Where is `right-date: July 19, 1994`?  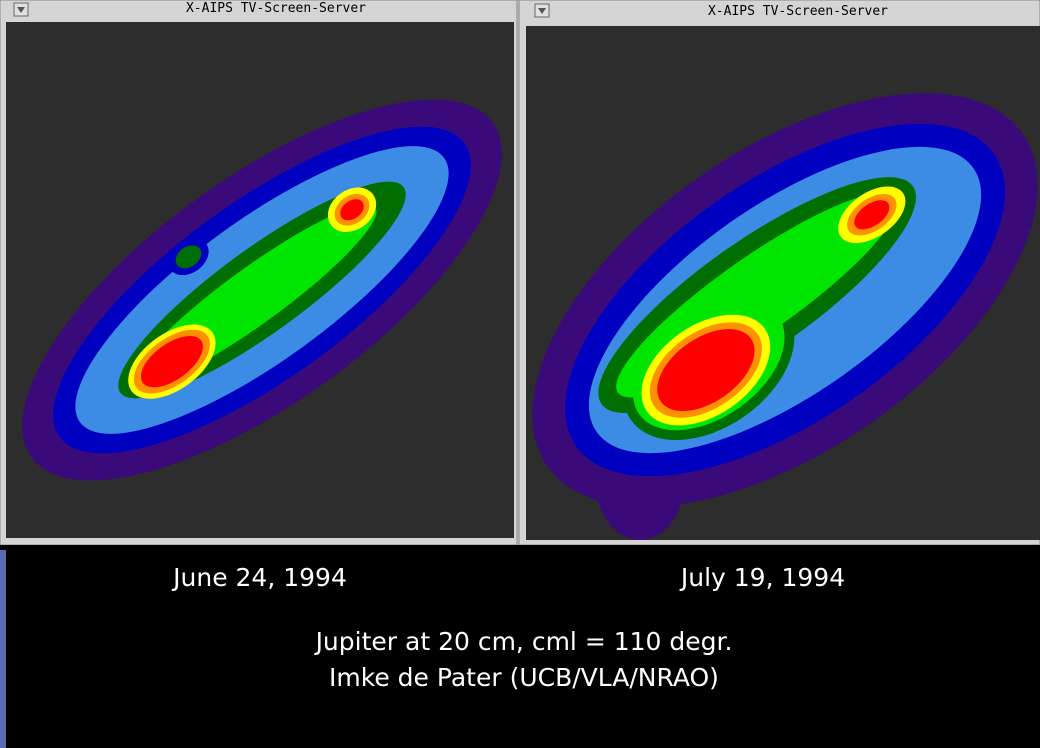
right-date: July 19, 1994 is located at coordinates (762, 577).